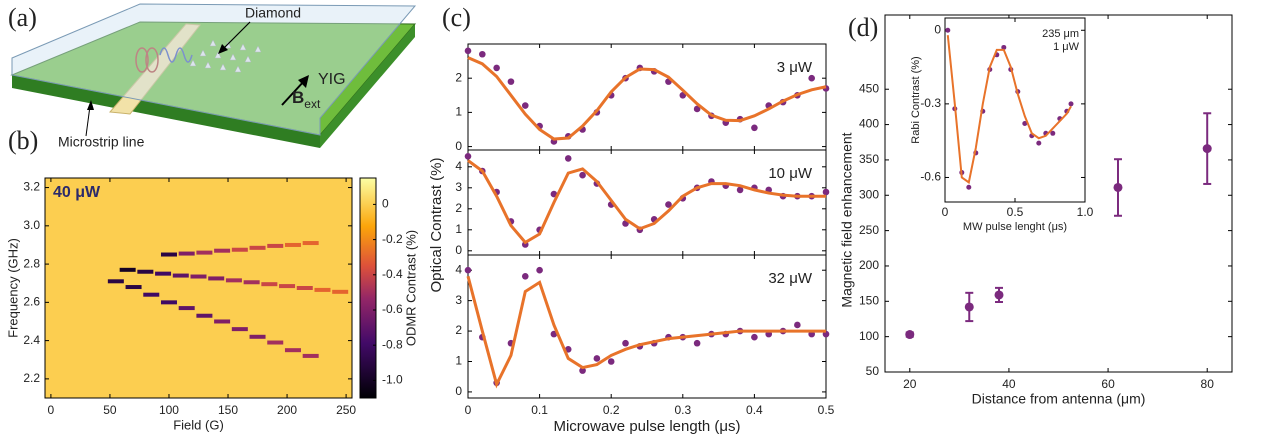  Describe the element at coordinates (458, 112) in the screenshot. I see `y-tick-label: 1` at that location.